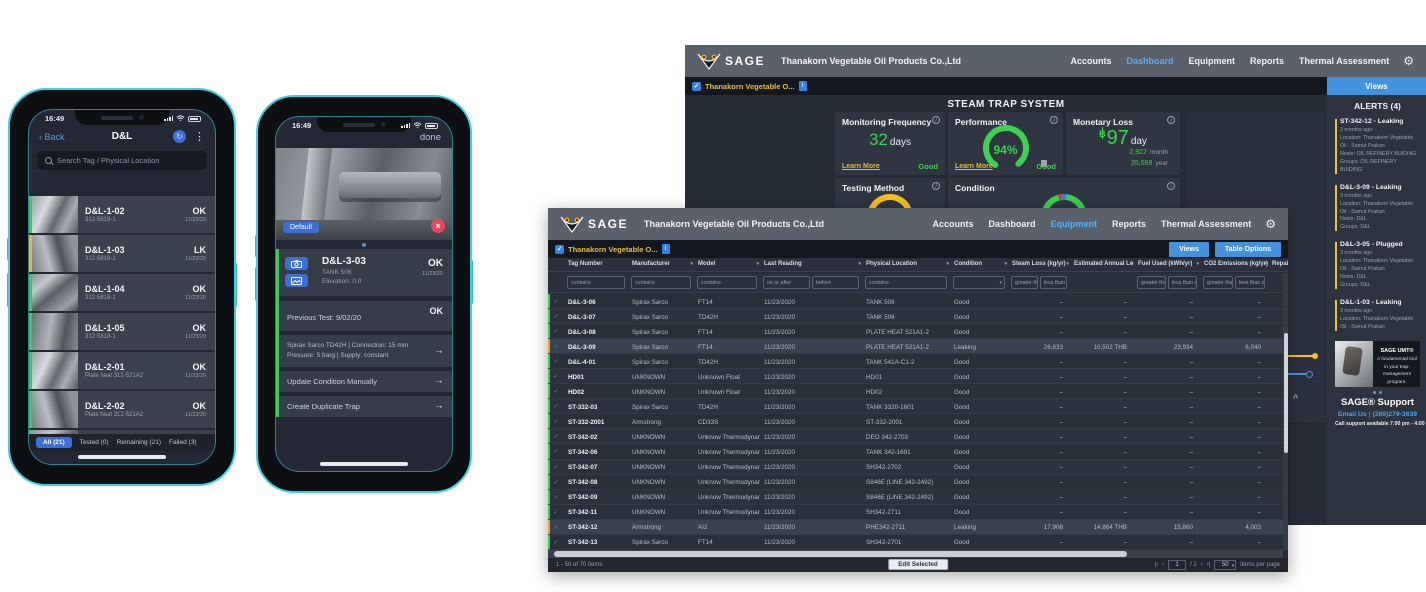  I want to click on column-header-manufacturer: Manufacturer ▾, so click(662, 264).